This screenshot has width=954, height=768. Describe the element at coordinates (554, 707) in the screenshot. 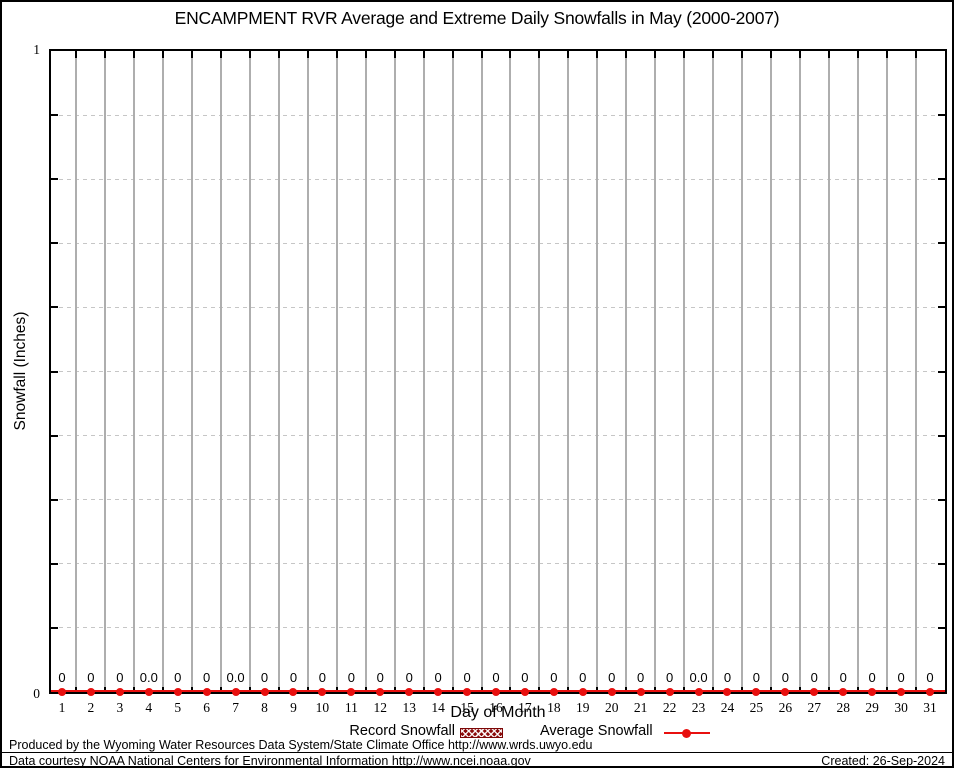

I see `day-tick-label: 18` at that location.